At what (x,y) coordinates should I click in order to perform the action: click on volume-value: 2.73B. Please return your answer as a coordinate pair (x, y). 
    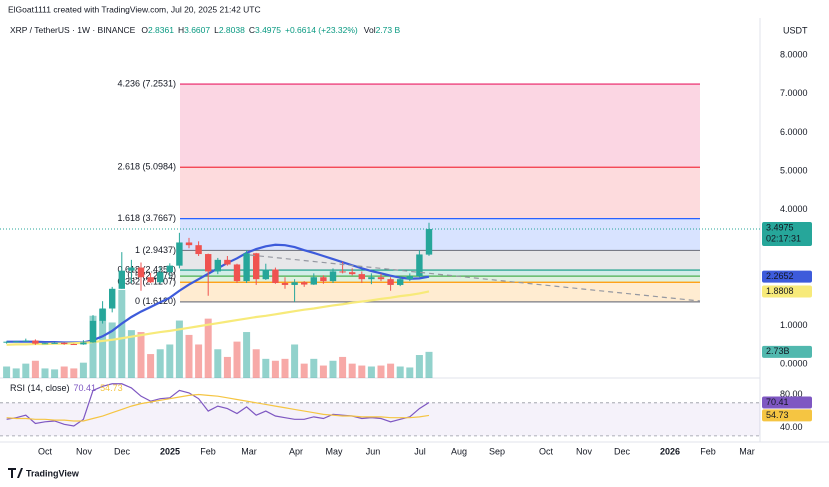
    Looking at the image, I should click on (778, 351).